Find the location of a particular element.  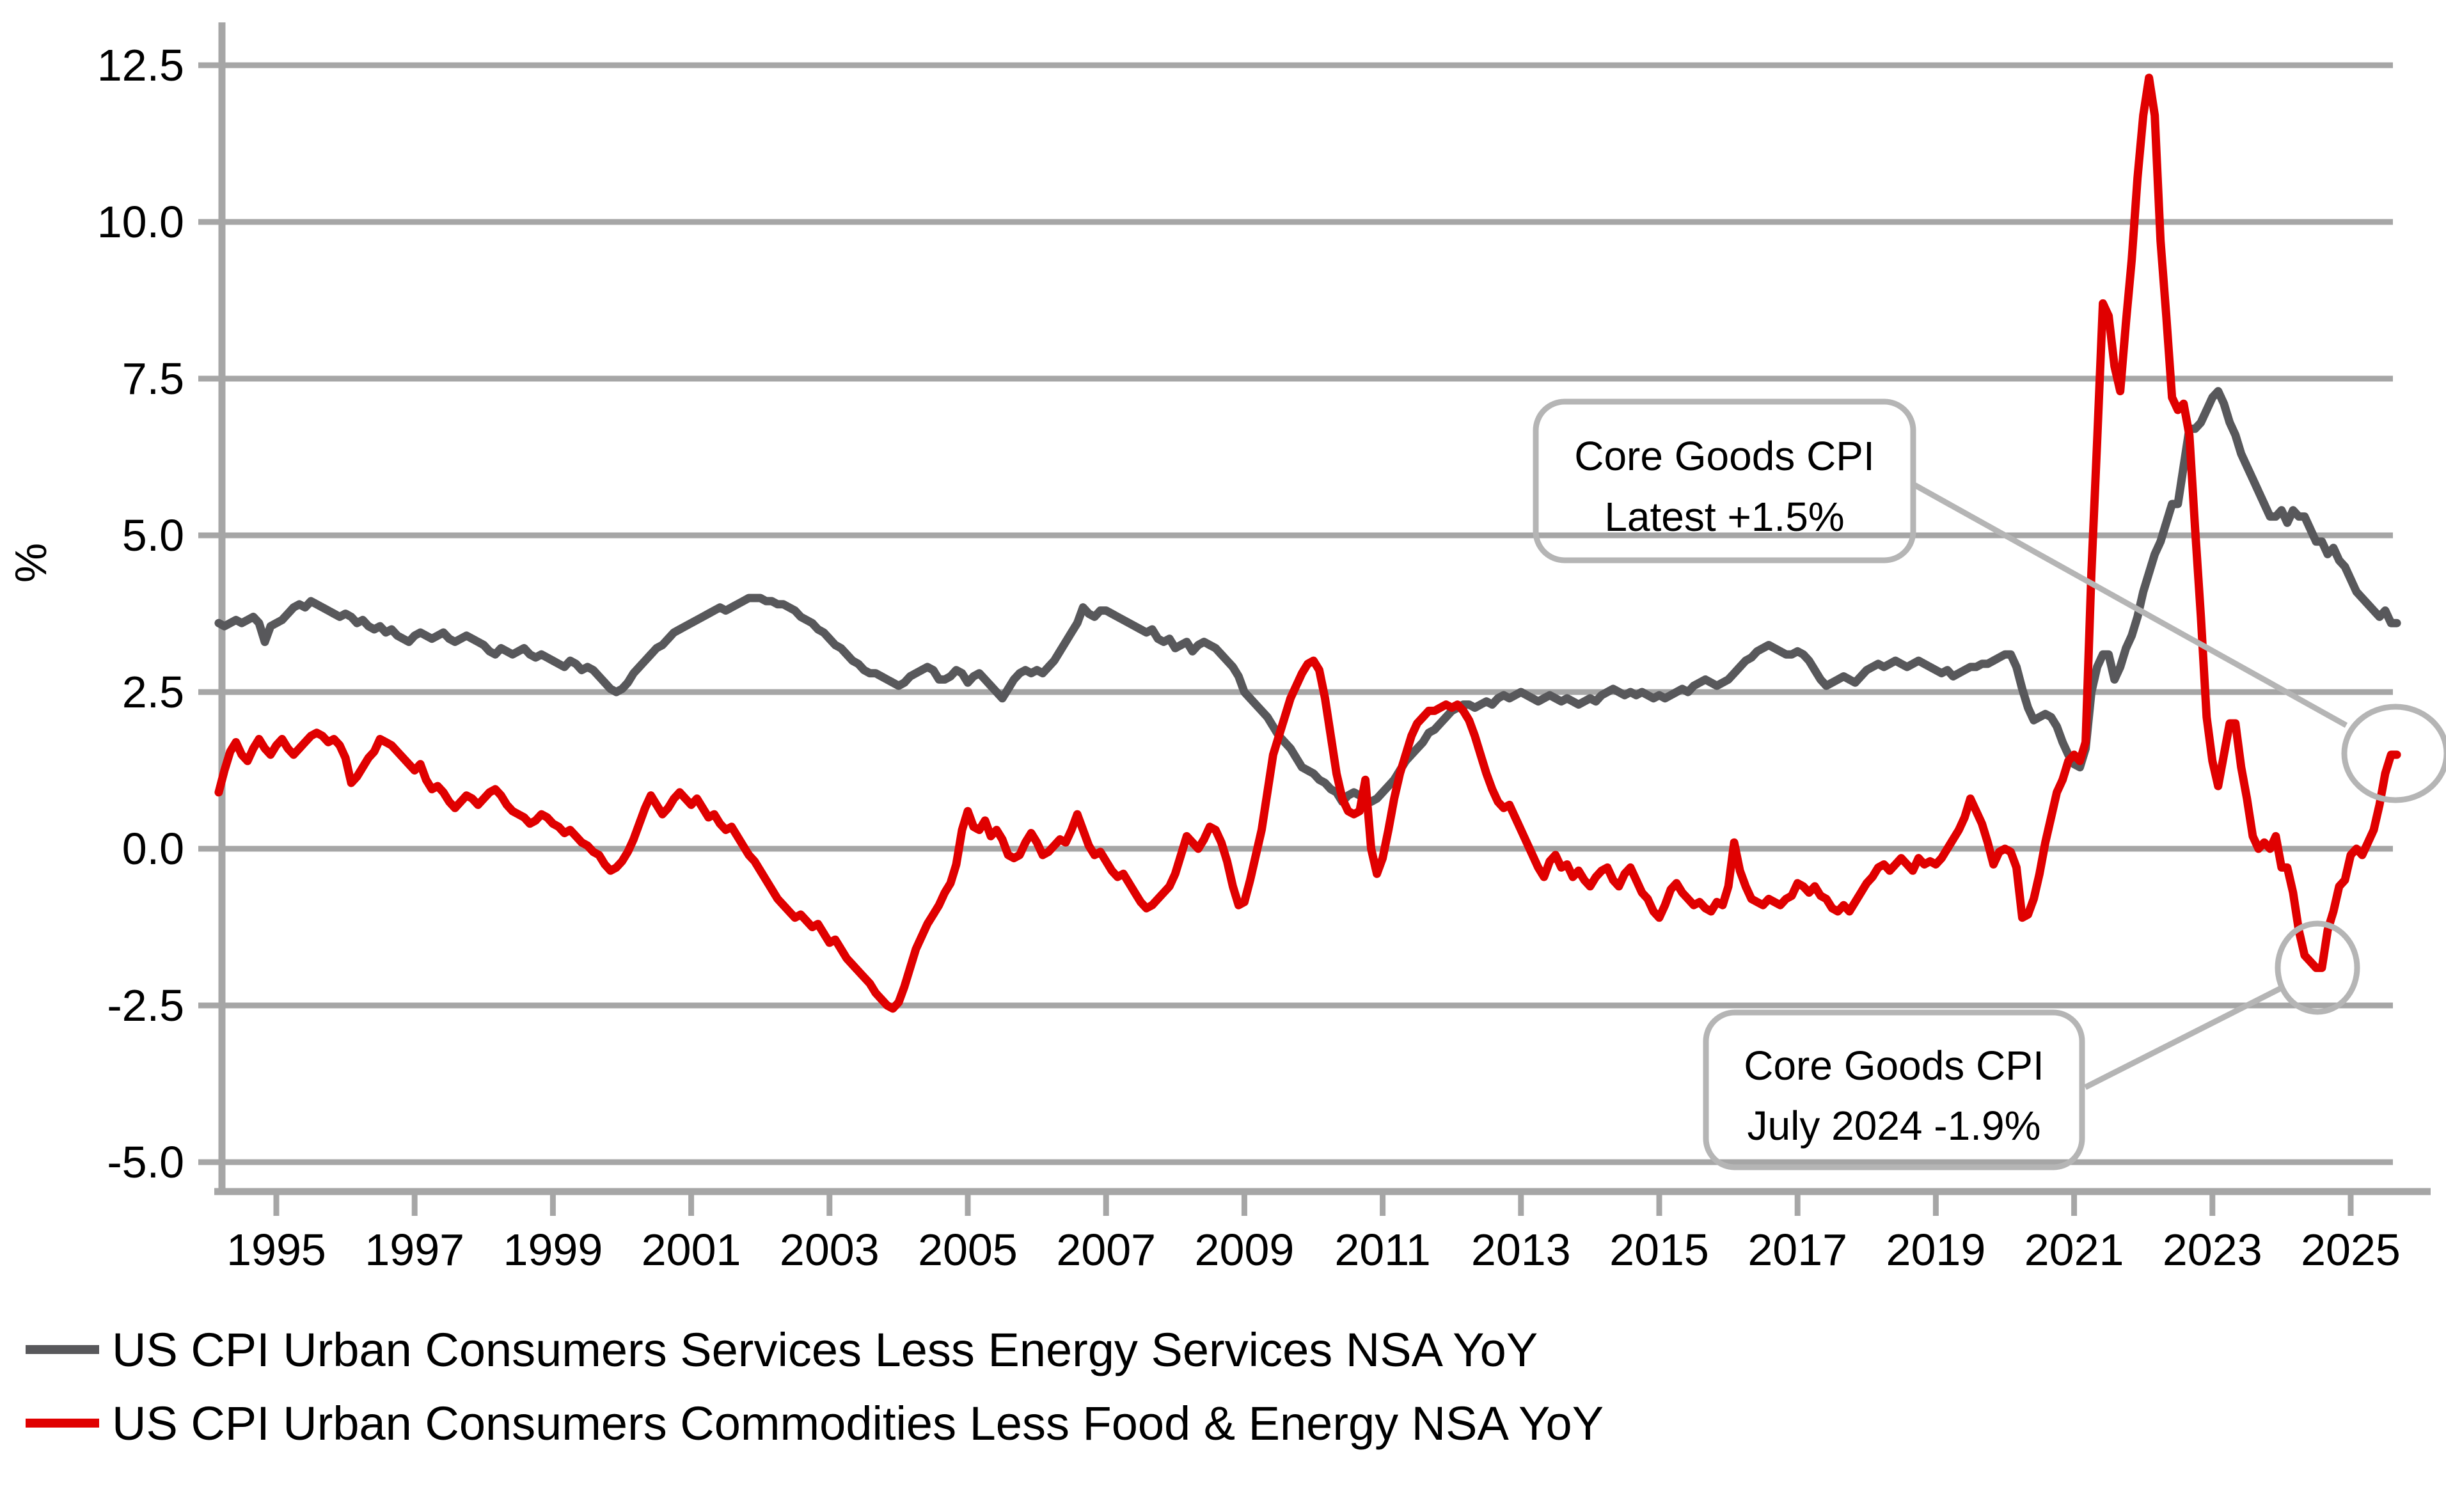

callout-latest: Core Goods CPI Latest +1.5% is located at coordinates (1989, 600).